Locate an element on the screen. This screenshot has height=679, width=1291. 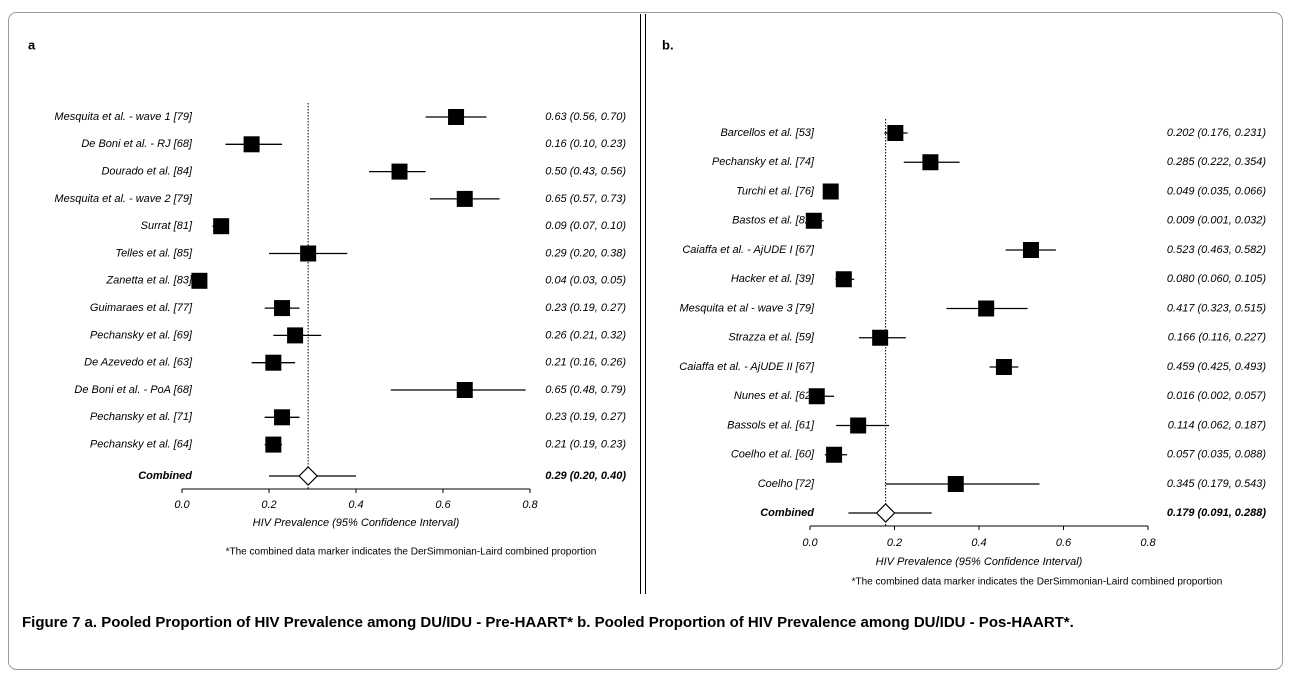
study-label: Mesquita et al. - wave 1 [79] is located at coordinates (123, 117).